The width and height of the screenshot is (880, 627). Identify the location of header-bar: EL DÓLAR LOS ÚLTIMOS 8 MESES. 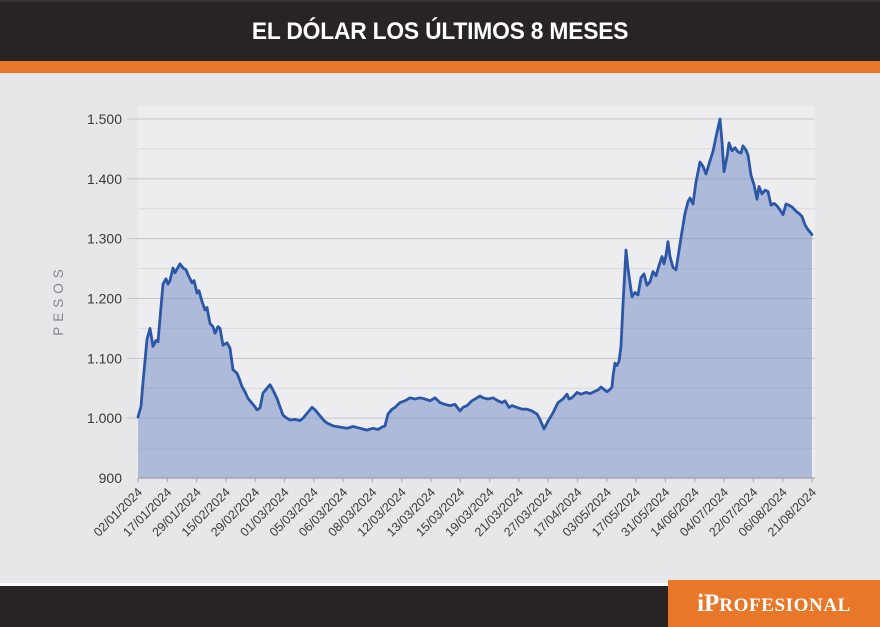
(440, 30).